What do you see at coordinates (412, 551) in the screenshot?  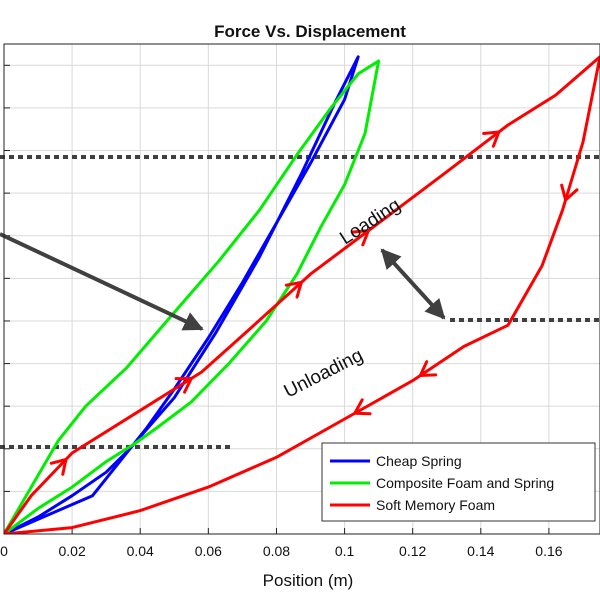 I see `x-tick-label: 0.12` at bounding box center [412, 551].